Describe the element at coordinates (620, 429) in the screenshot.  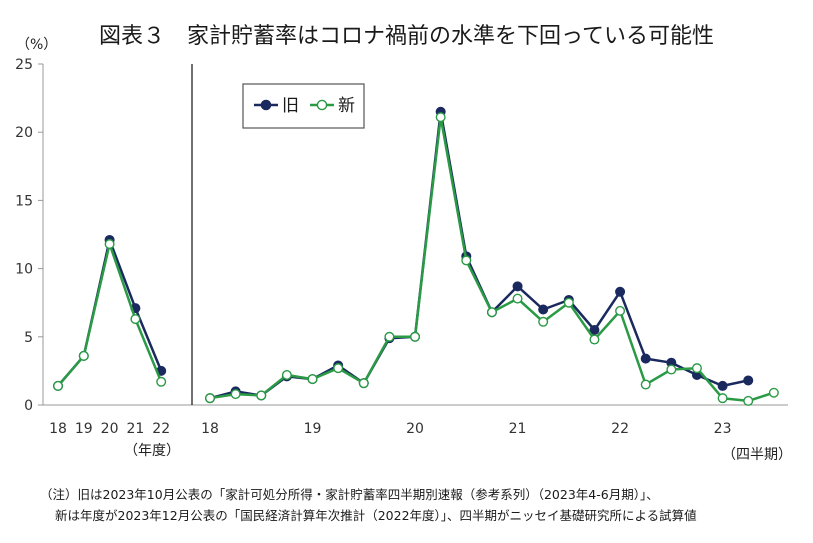
I see `quarter-year-label: 22` at that location.